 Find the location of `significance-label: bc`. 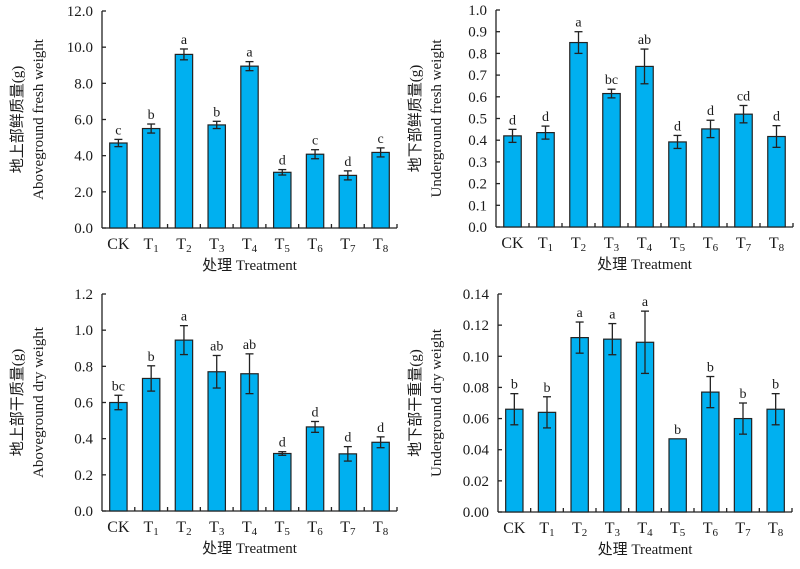

significance-label: bc is located at coordinates (611, 80).